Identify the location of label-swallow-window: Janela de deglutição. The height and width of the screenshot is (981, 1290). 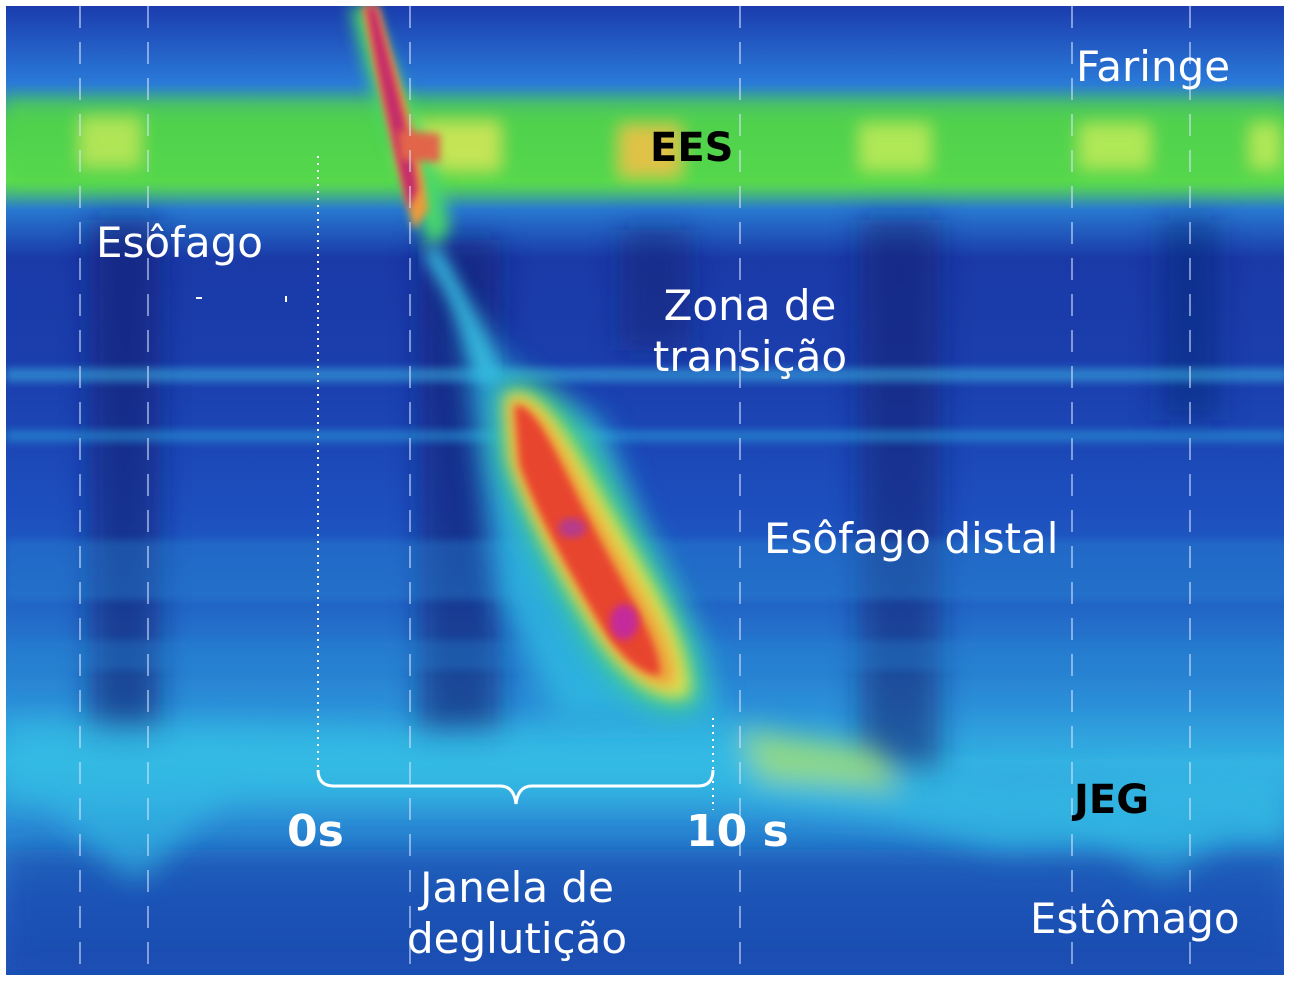
(517, 913).